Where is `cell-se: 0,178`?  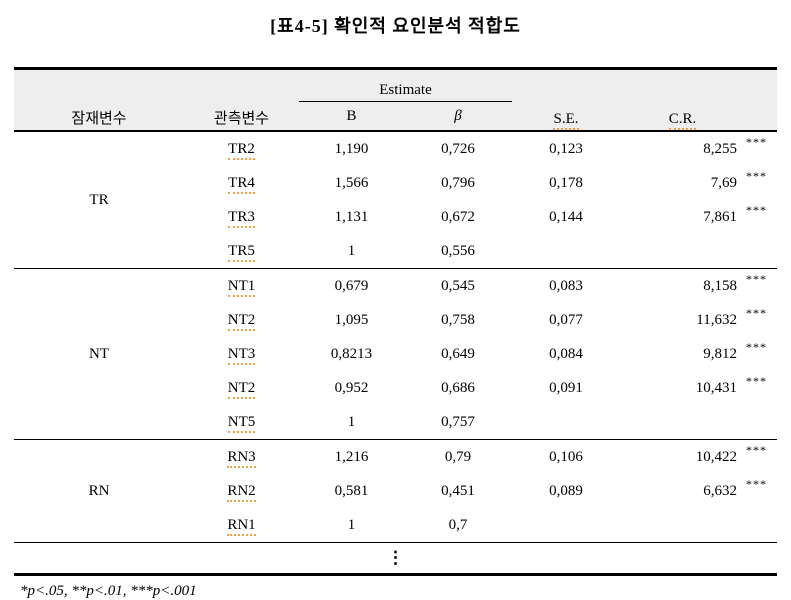 cell-se: 0,178 is located at coordinates (566, 182).